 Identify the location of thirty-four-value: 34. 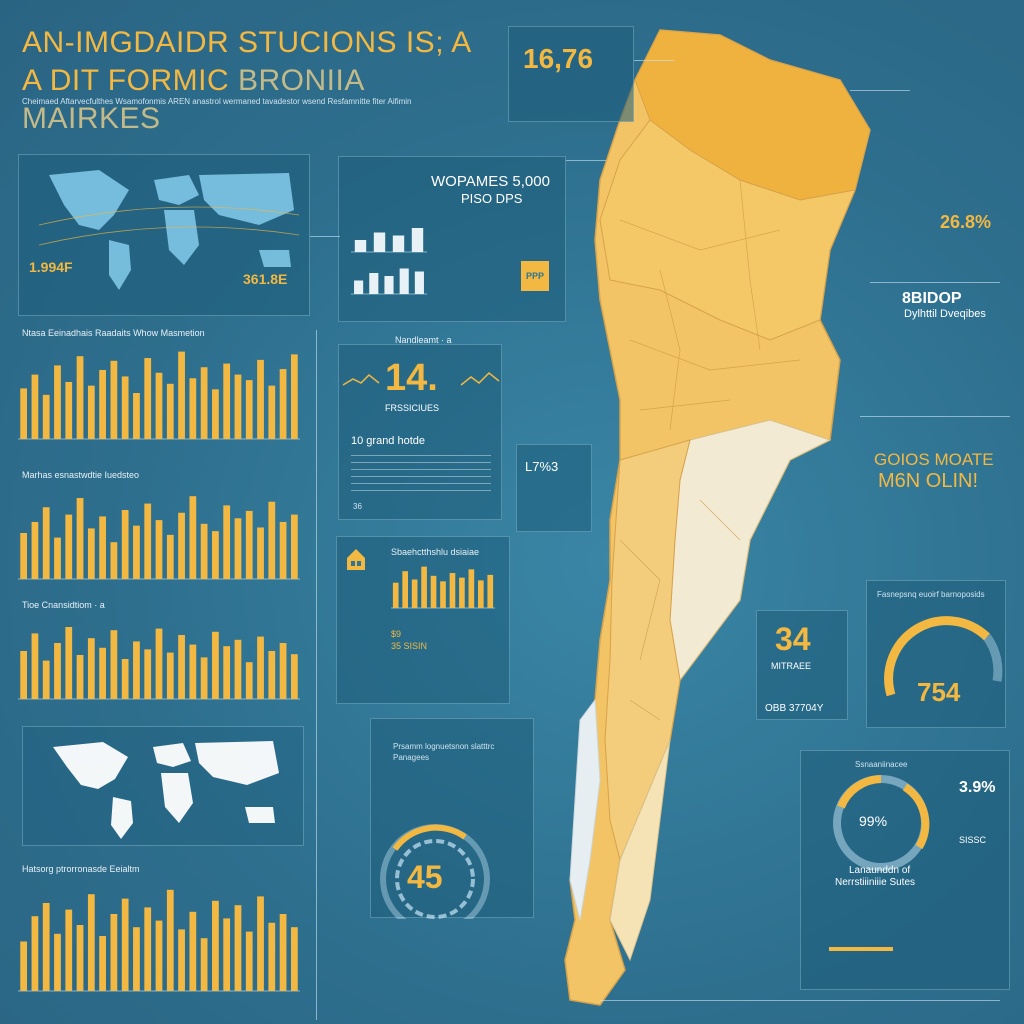
(793, 639).